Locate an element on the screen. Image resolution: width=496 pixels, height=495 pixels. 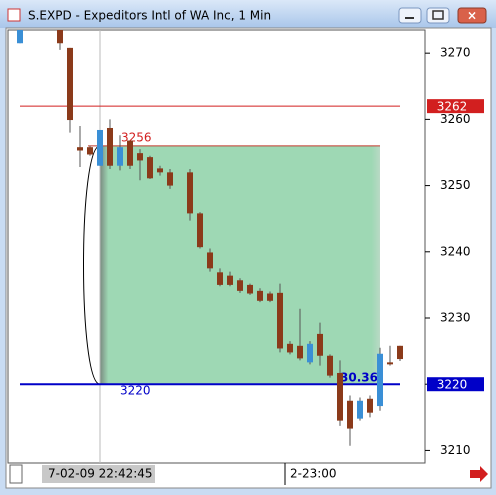
close-icon: × is located at coordinates (472, 16).